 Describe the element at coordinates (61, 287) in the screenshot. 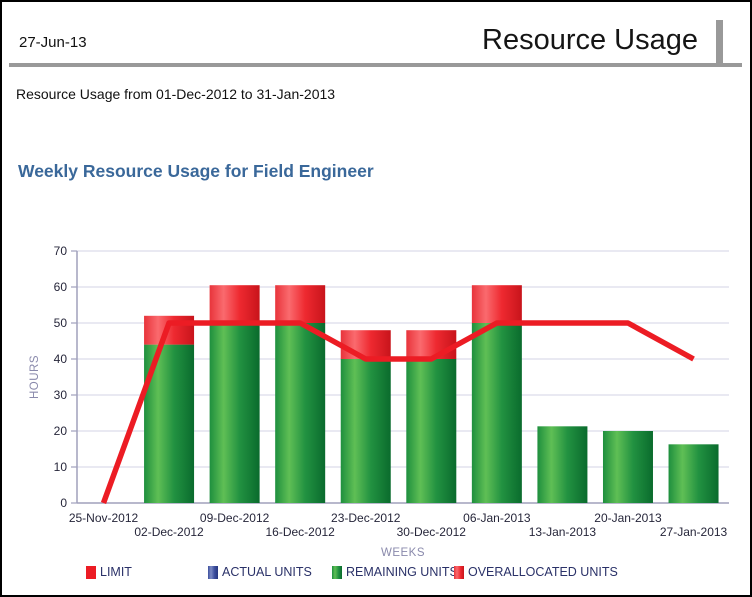

I see `y-tick-label: 60` at that location.